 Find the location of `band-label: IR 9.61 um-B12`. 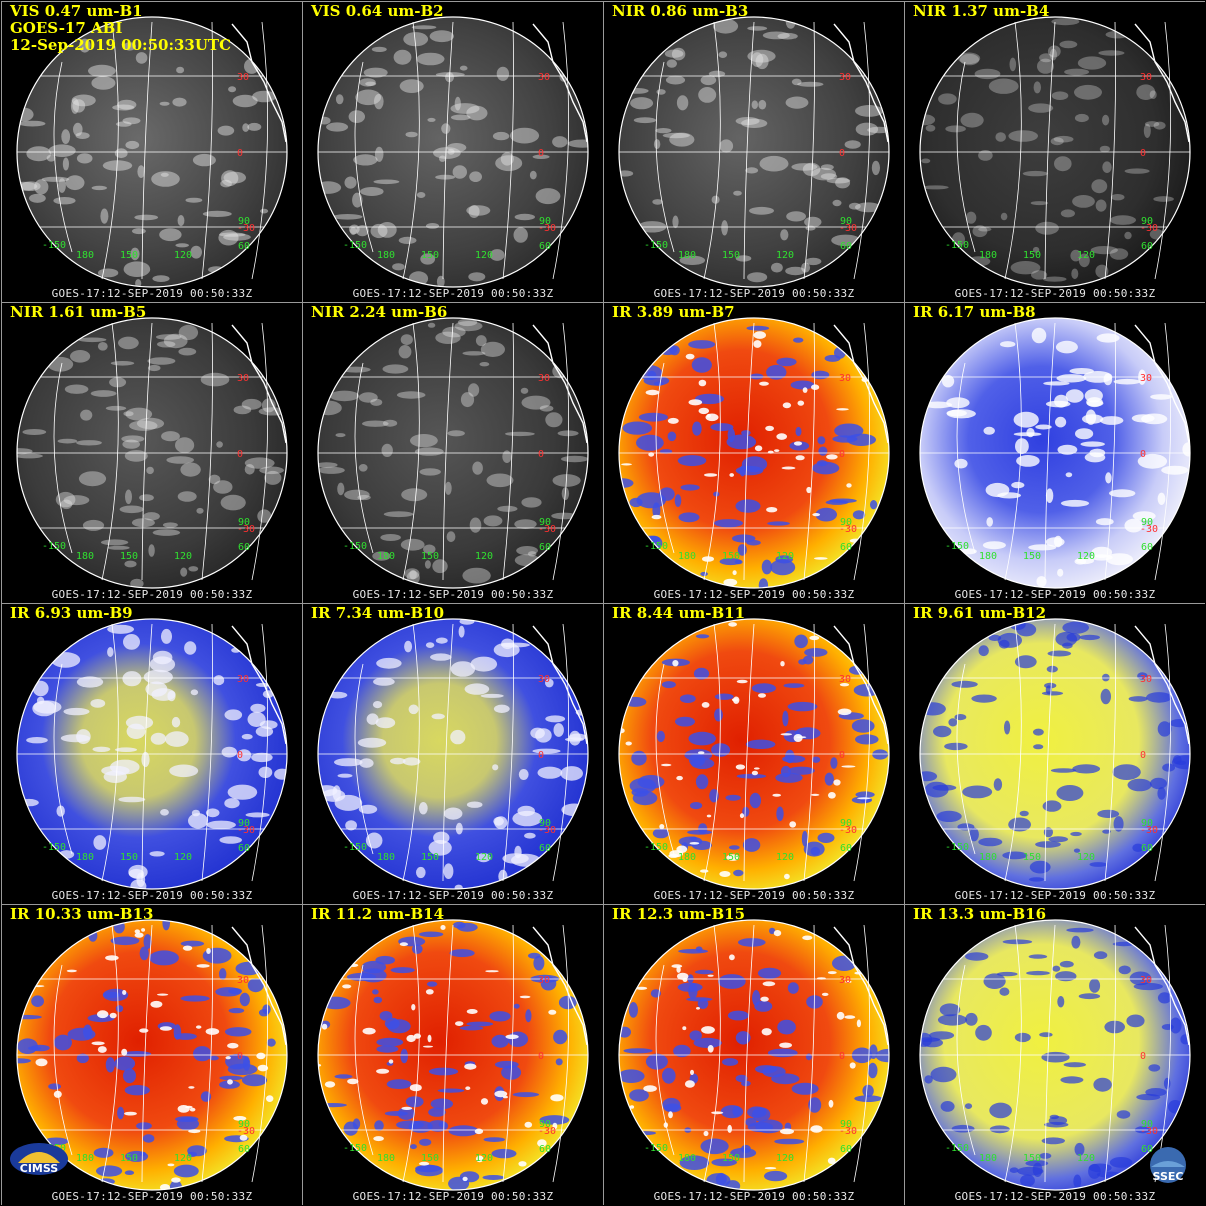

band-label: IR 9.61 um-B12 is located at coordinates (980, 613).